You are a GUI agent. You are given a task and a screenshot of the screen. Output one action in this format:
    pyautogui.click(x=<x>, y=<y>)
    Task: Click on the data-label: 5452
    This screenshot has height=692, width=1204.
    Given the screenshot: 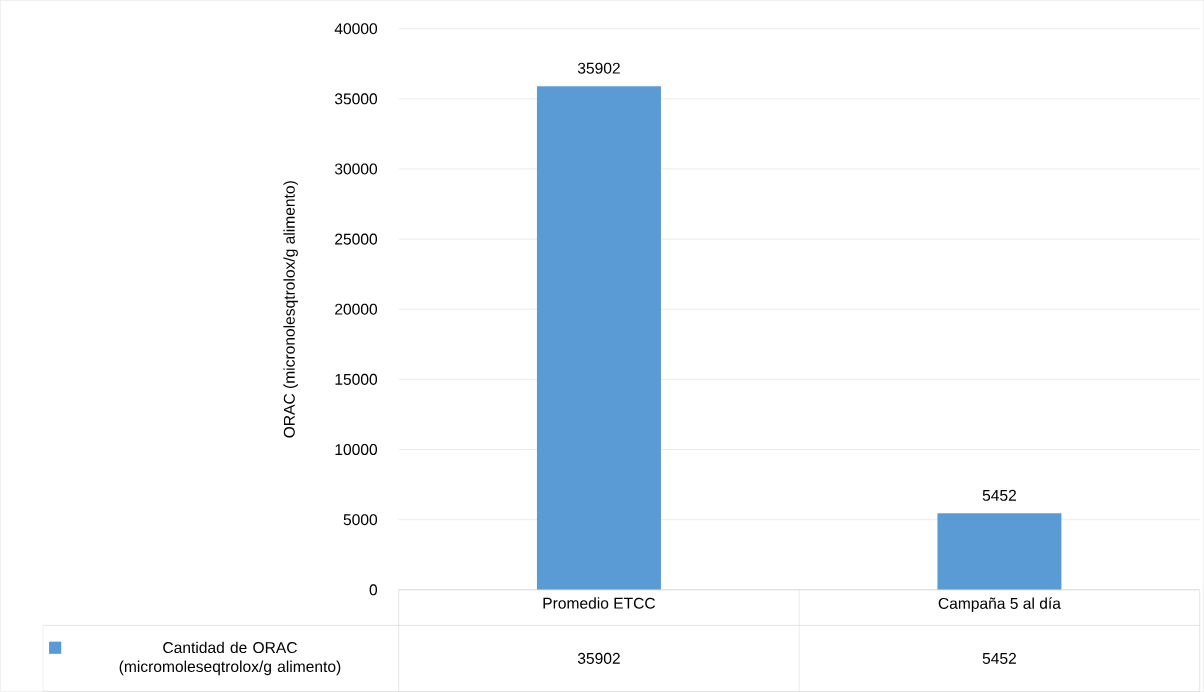 What is the action you would take?
    pyautogui.click(x=999, y=659)
    